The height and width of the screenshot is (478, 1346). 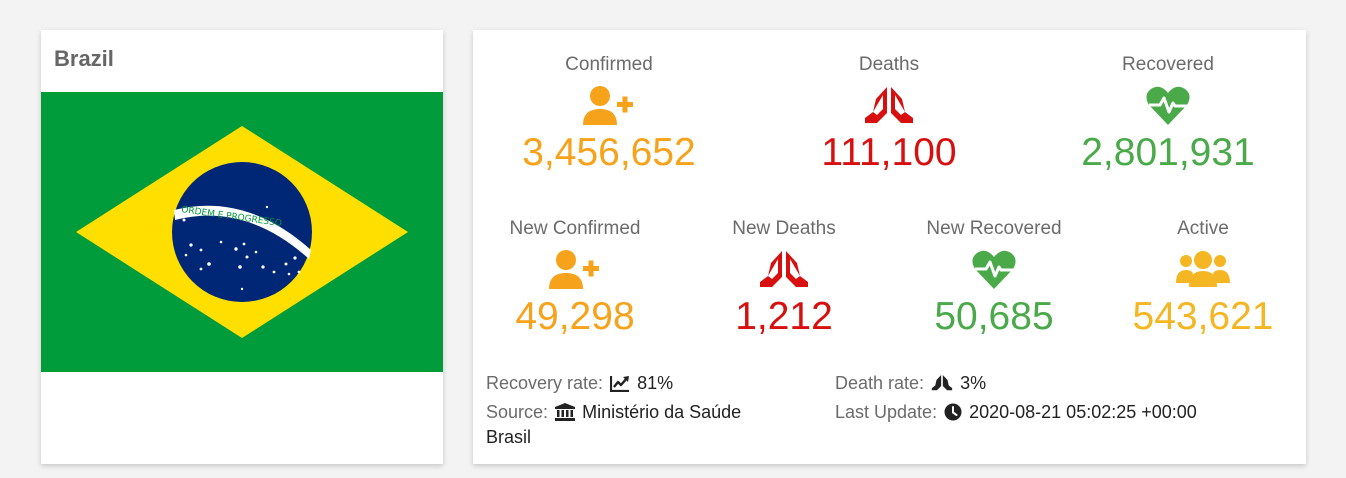 I want to click on last-update: Last Update: 2020-08-21 05:02:25 +00:00, so click(x=1016, y=412).